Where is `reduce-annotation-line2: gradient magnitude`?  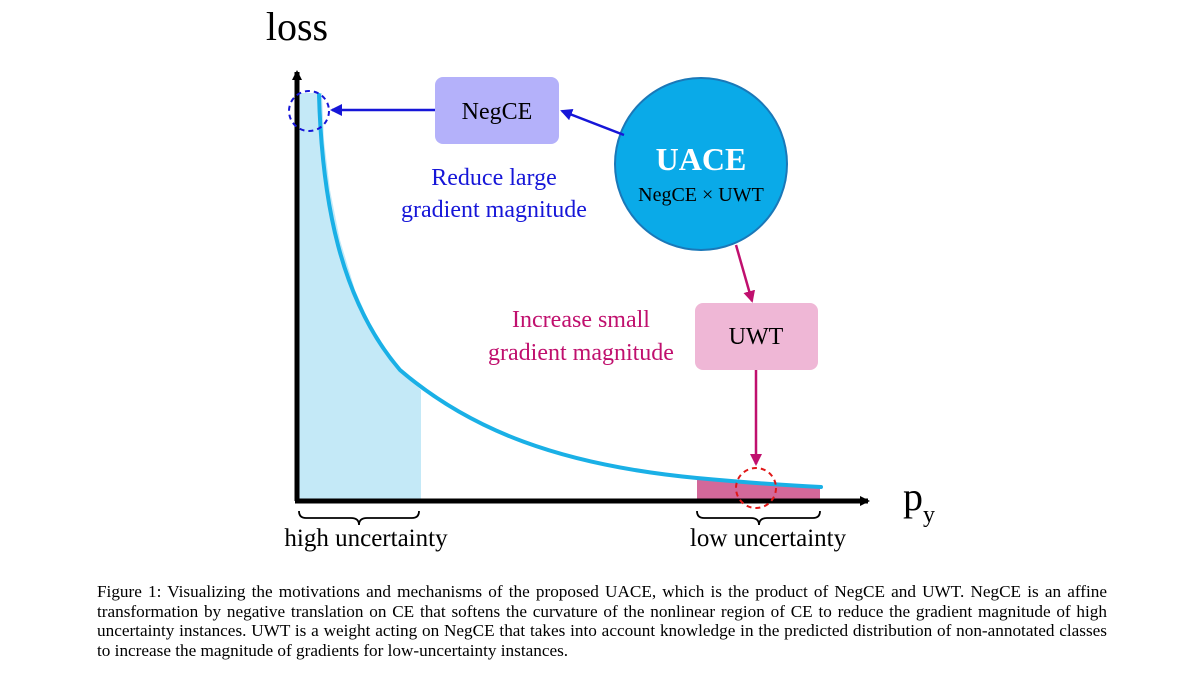
reduce-annotation-line2: gradient magnitude is located at coordinates (494, 210).